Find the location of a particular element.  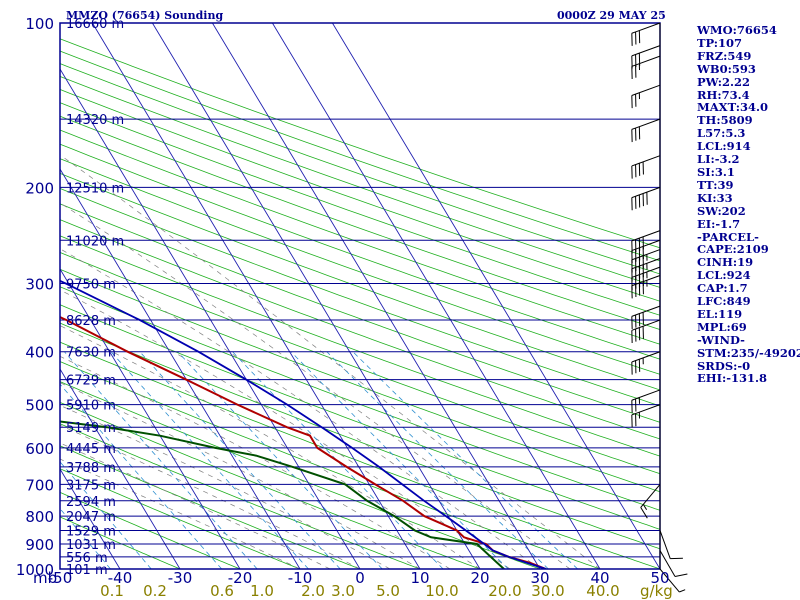

height-label: 16660 m is located at coordinates (95, 24).